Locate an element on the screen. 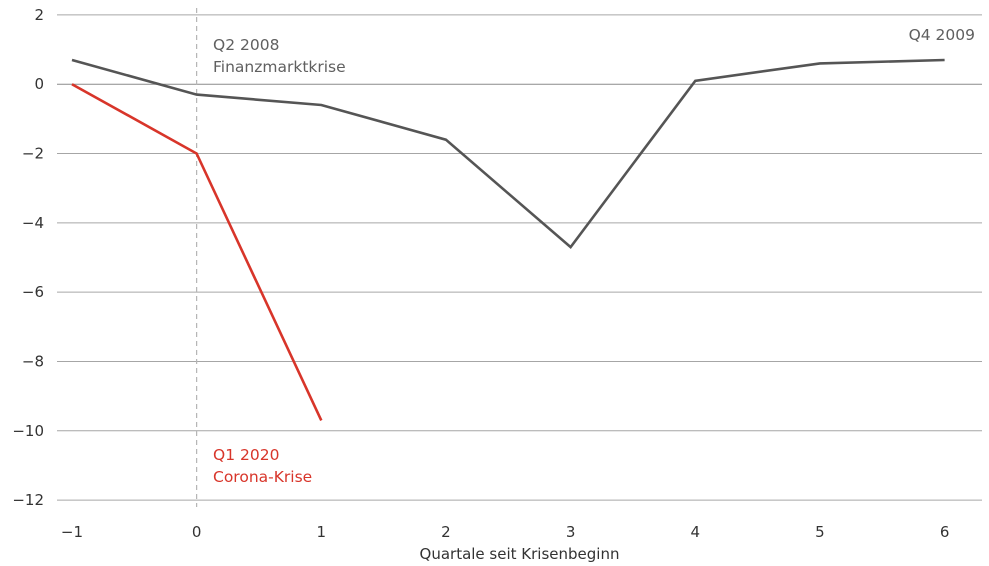  annotation-fin: Q2 2008 is located at coordinates (246, 45).